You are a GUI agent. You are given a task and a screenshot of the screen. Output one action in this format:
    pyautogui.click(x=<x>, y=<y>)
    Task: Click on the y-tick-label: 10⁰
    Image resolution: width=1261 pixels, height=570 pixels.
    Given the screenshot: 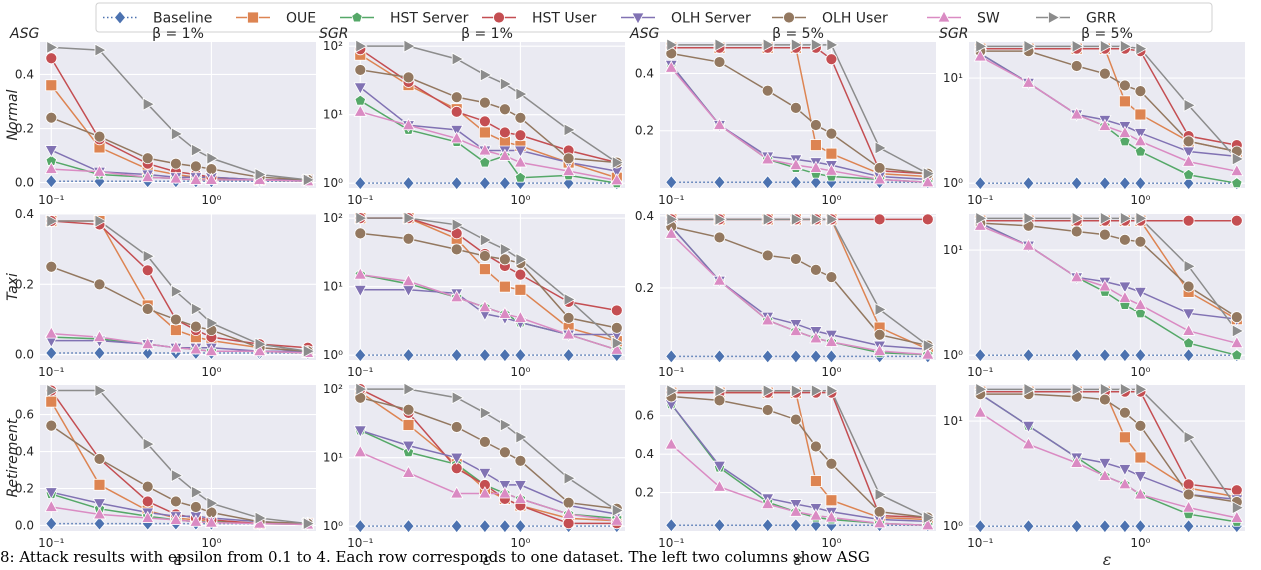 What is the action you would take?
    pyautogui.click(x=953, y=183)
    